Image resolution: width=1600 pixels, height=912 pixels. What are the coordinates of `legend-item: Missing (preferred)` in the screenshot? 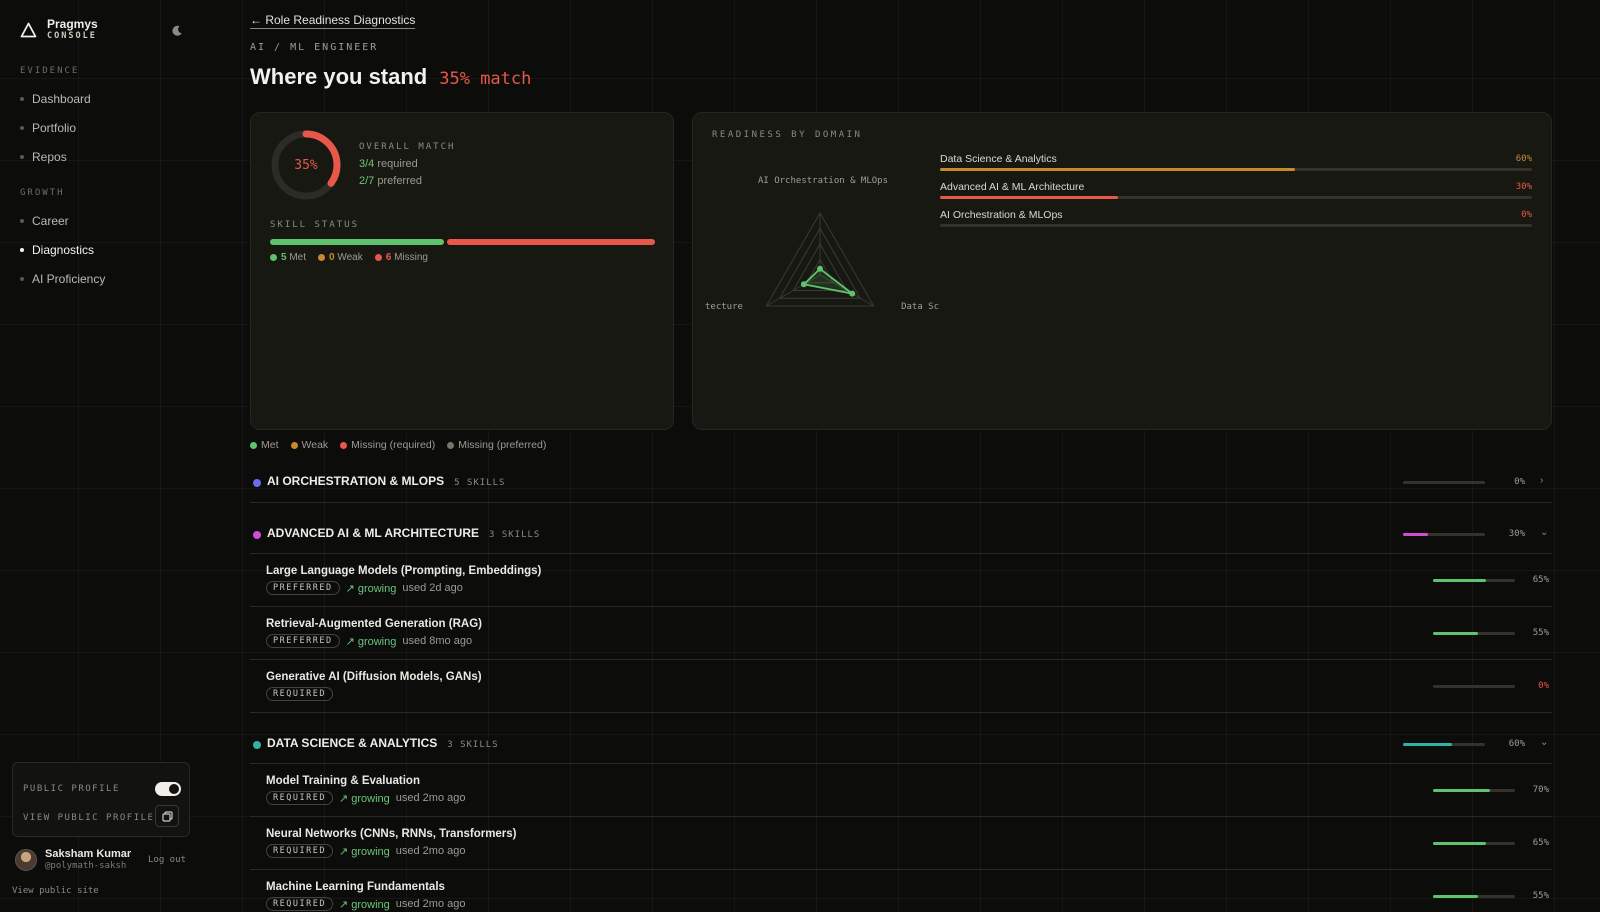 It's located at (496, 445).